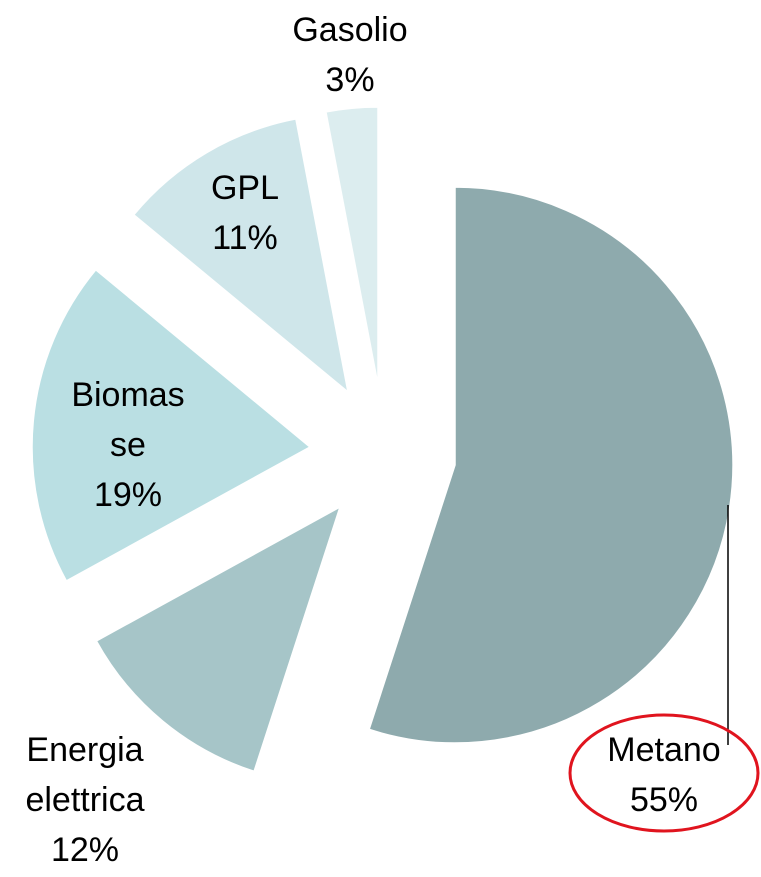 Image resolution: width=761 pixels, height=877 pixels. I want to click on slice-value-label: 3%, so click(349, 80).